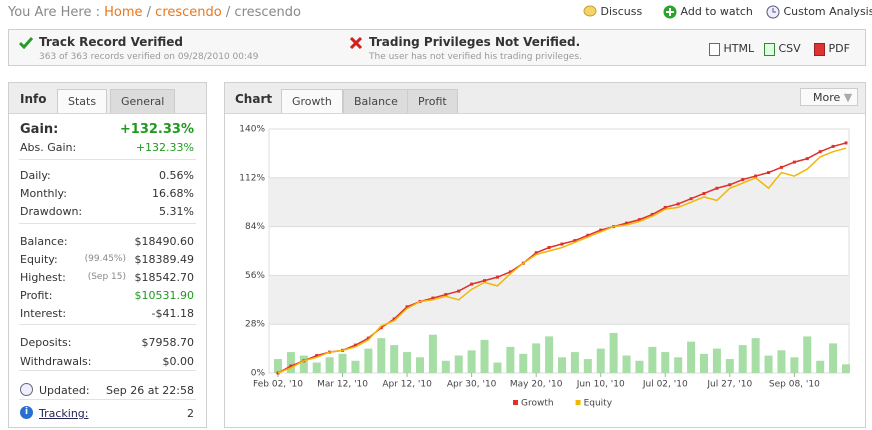  I want to click on x-tick-label: Sep 08, '10, so click(794, 385).